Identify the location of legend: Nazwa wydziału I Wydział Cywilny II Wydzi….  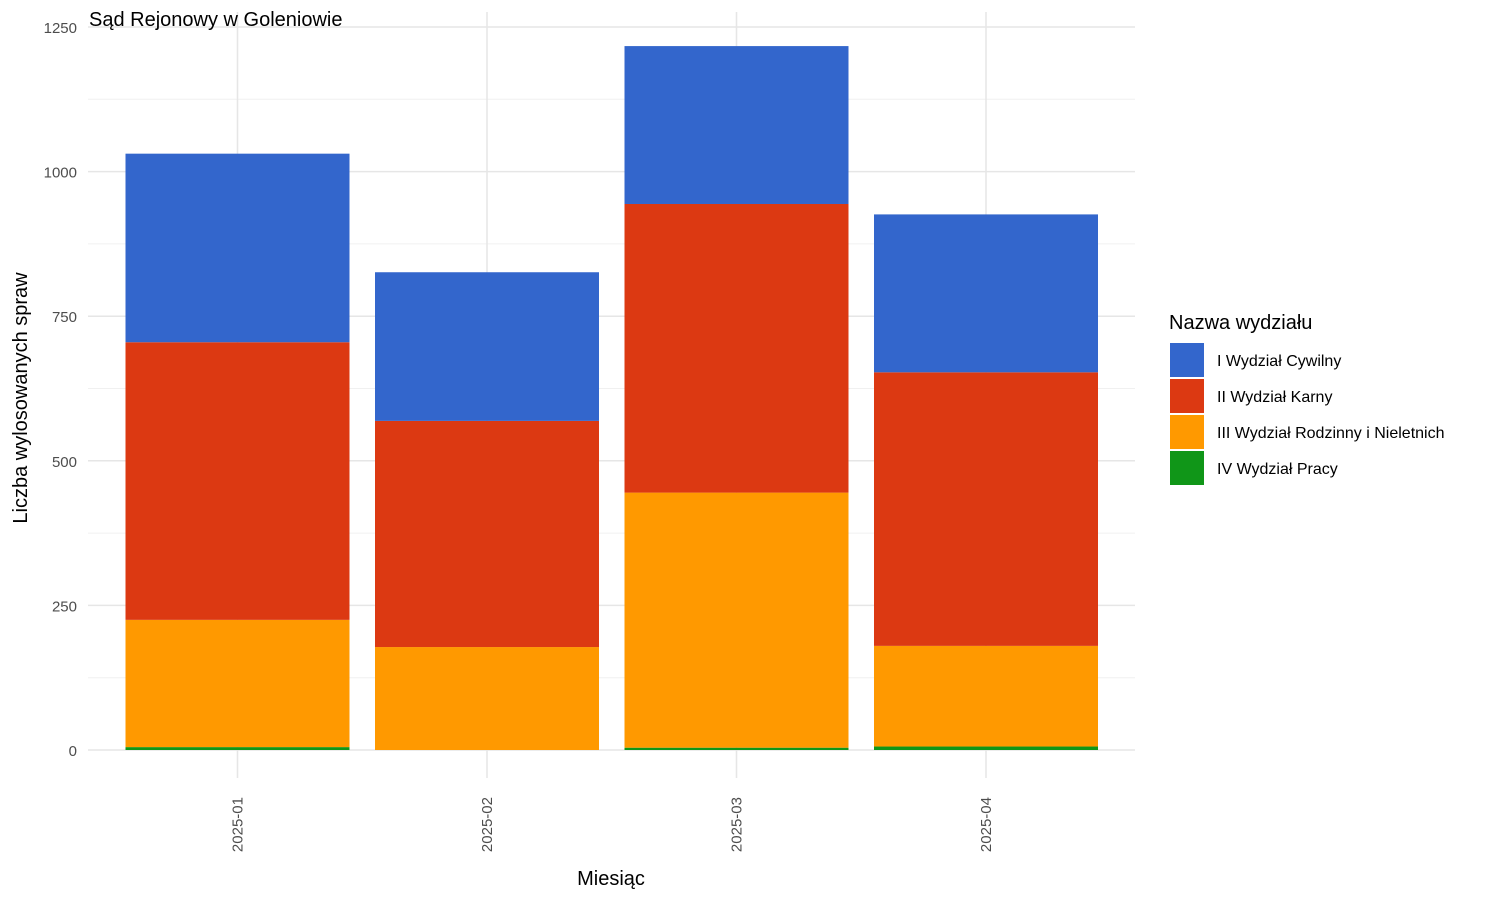
(1307, 398).